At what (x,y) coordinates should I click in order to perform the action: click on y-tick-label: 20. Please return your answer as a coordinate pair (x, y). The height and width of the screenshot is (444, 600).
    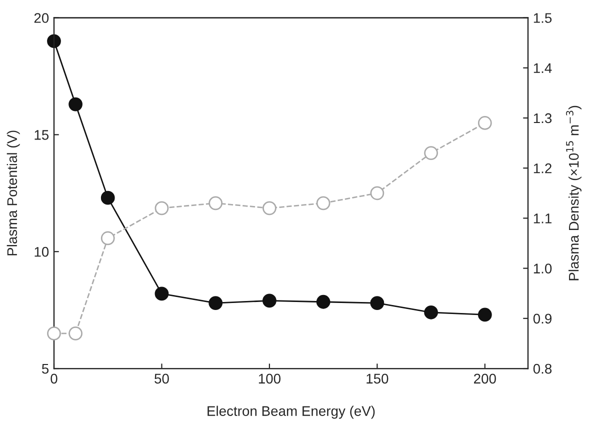
    Looking at the image, I should click on (41, 18).